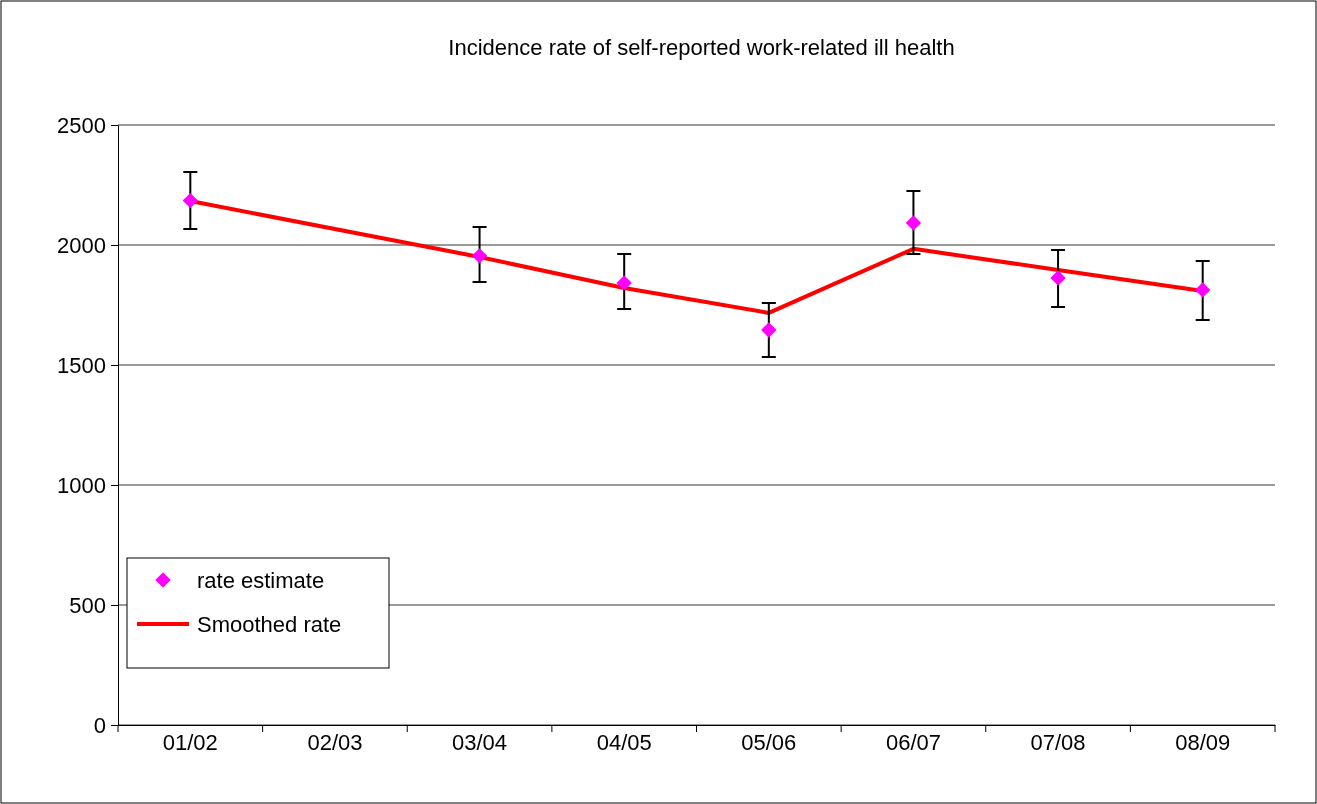 The width and height of the screenshot is (1317, 804). I want to click on x-tick-label: 02/03, so click(335, 742).